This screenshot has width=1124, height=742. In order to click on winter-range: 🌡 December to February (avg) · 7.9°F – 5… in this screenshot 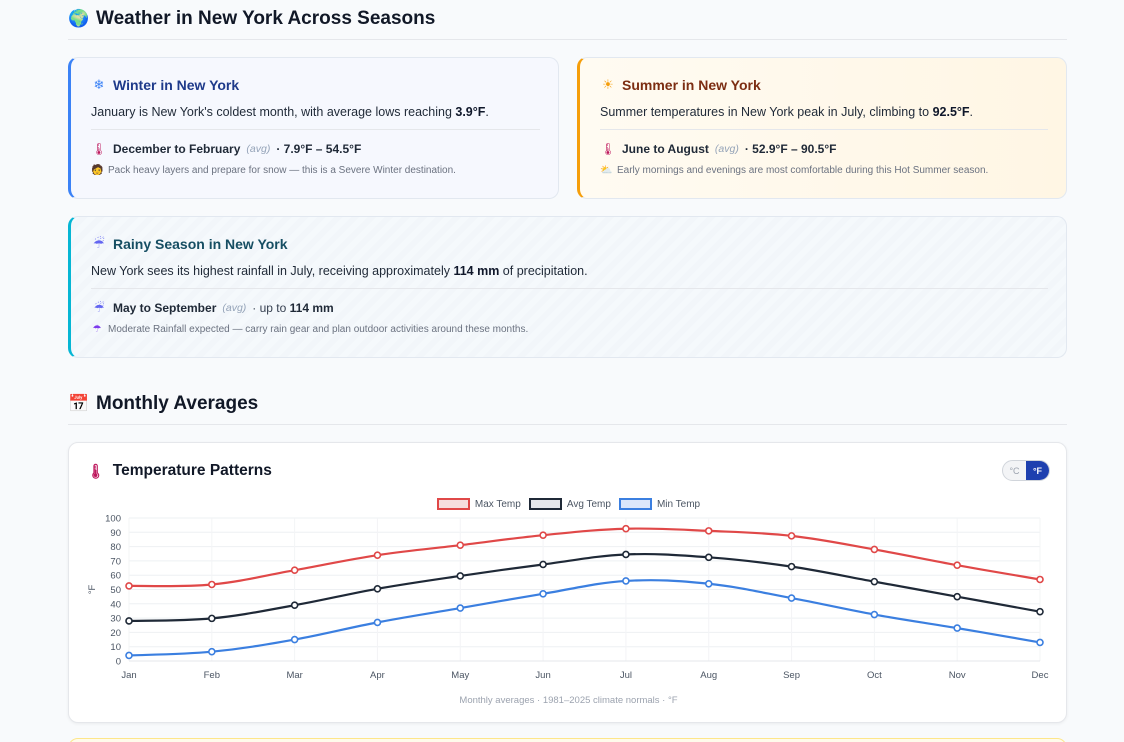, I will do `click(226, 149)`.